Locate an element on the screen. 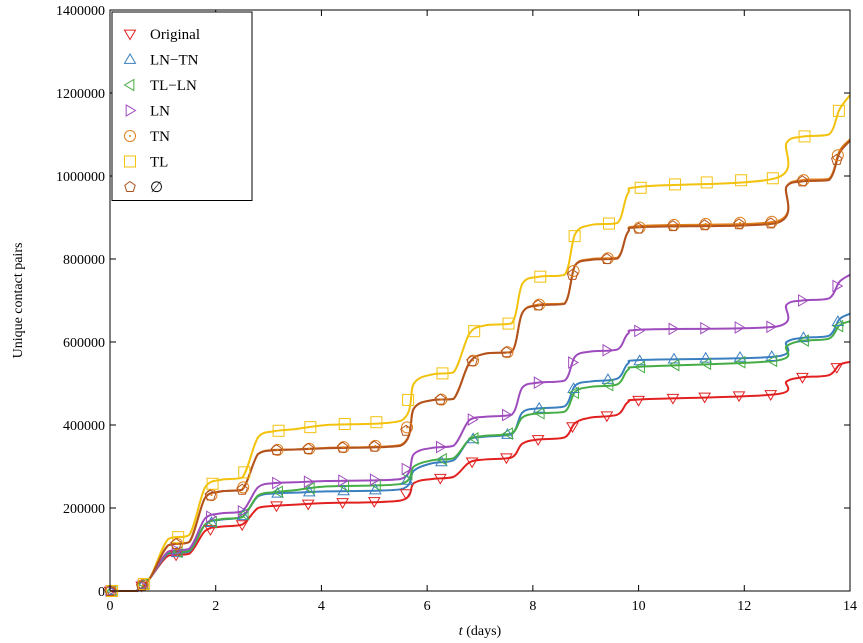 The image size is (863, 643). x-tick-label: 4 is located at coordinates (321, 606).